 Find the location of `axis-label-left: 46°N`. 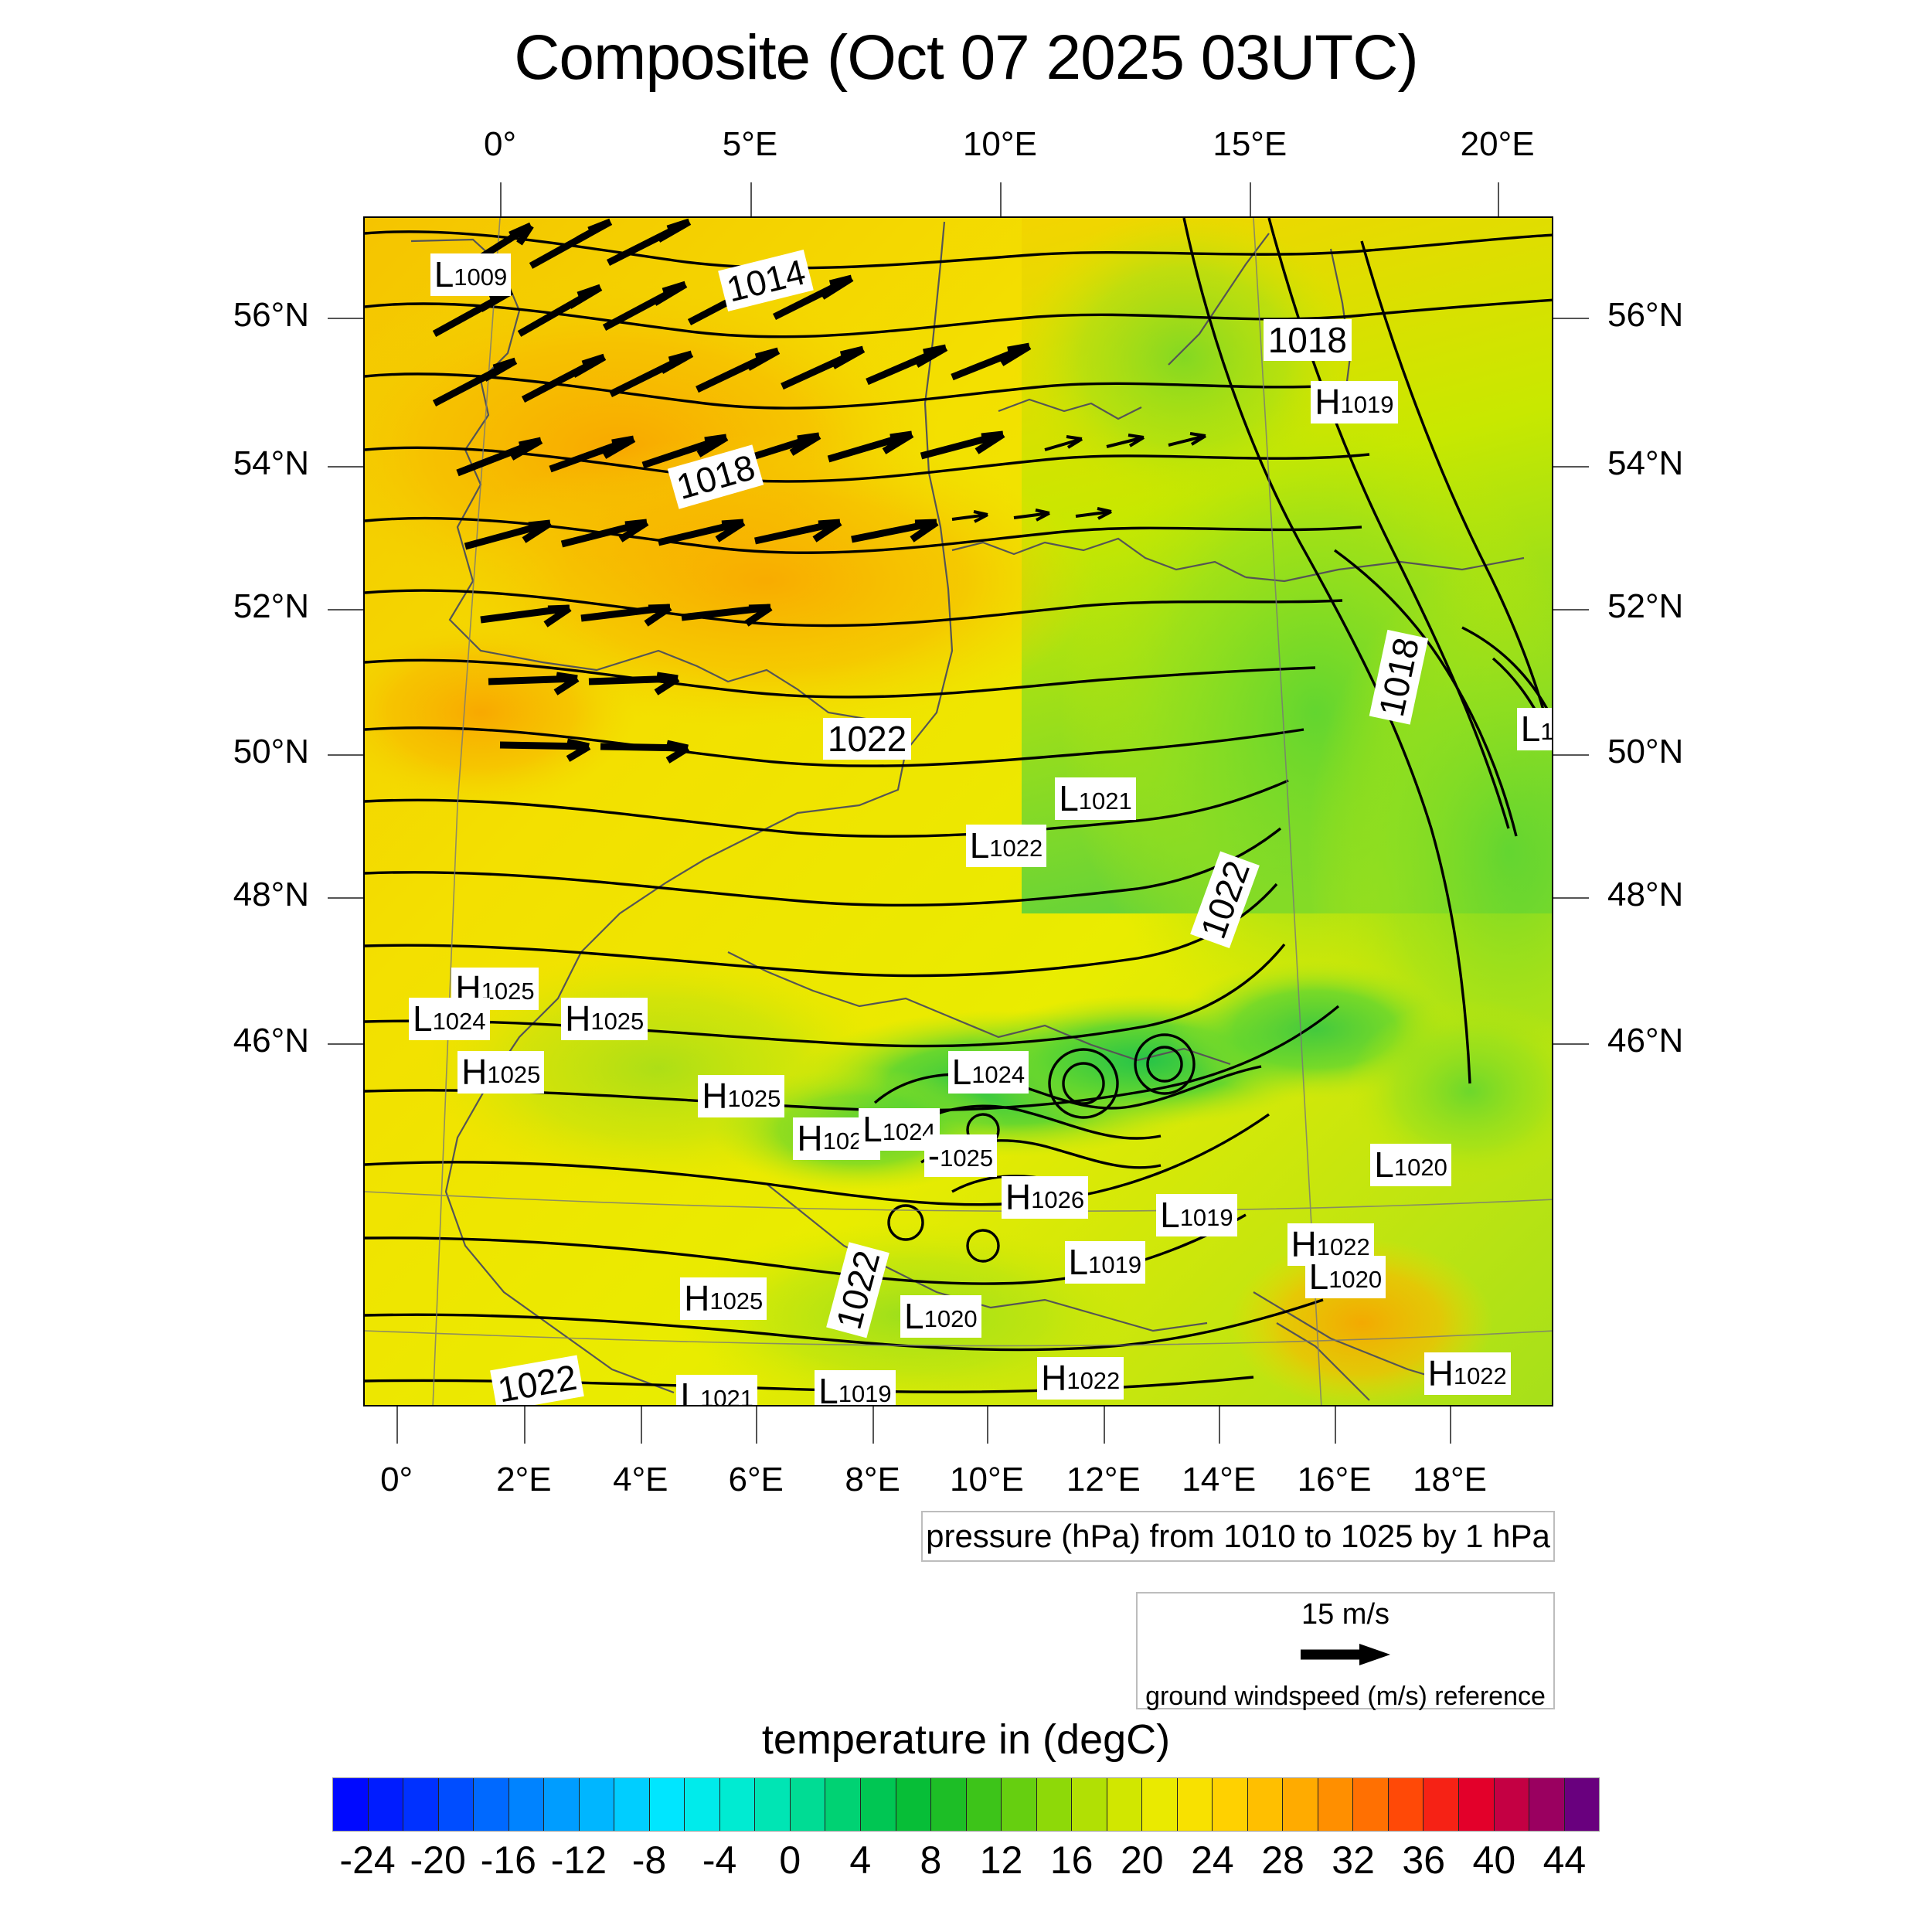

axis-label-left: 46°N is located at coordinates (271, 1041).